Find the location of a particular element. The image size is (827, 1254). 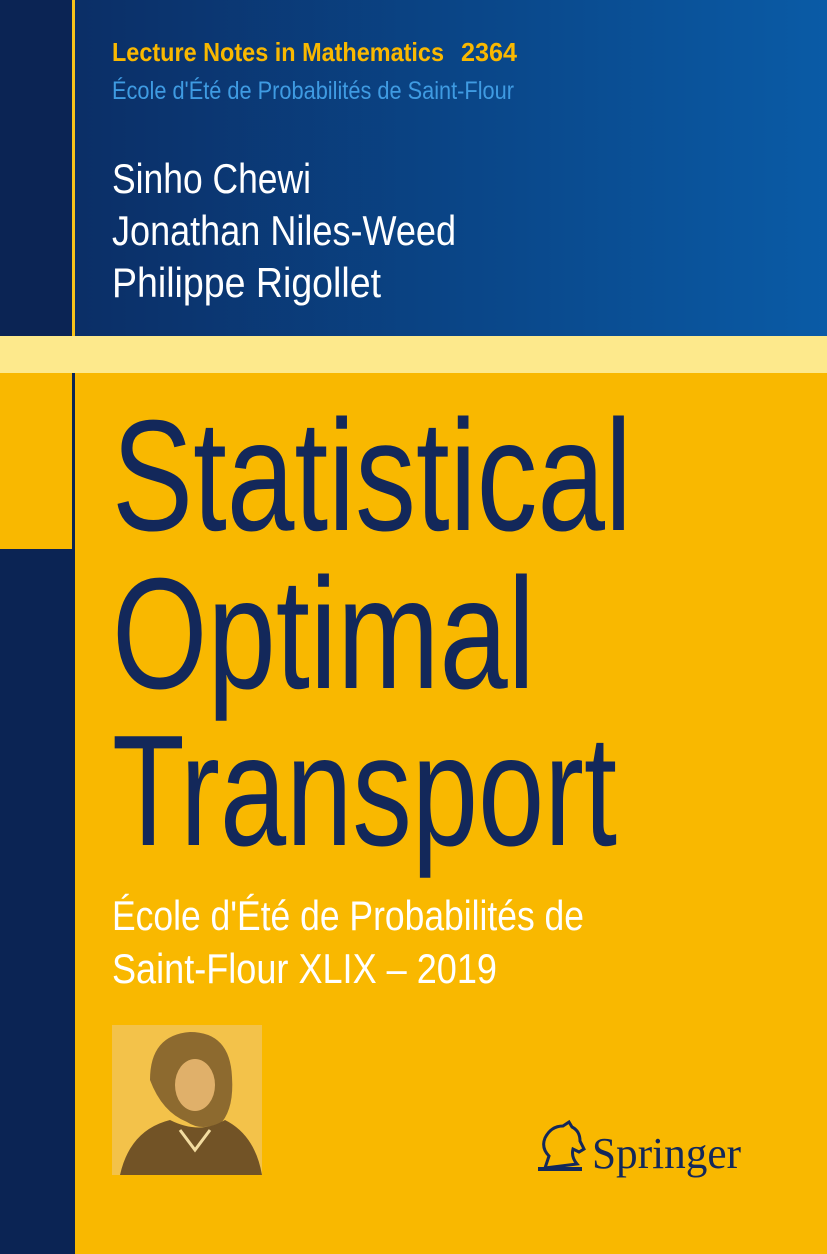

author: Sinho Chewi is located at coordinates (211, 178).